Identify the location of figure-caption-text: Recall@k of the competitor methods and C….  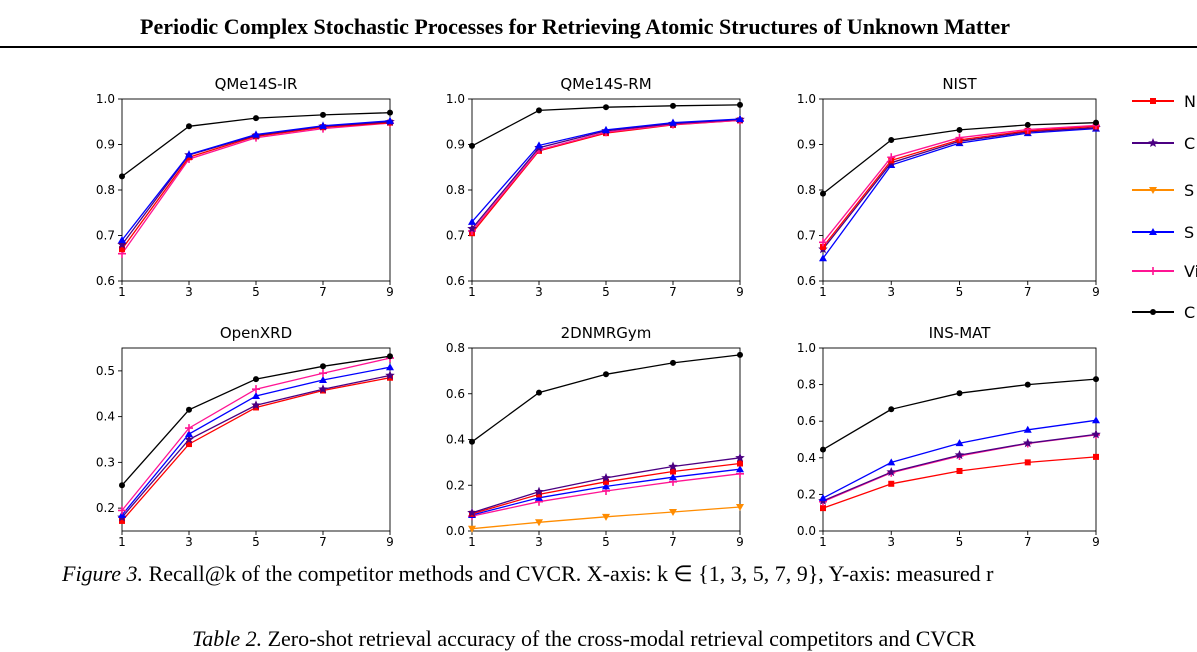
(571, 573).